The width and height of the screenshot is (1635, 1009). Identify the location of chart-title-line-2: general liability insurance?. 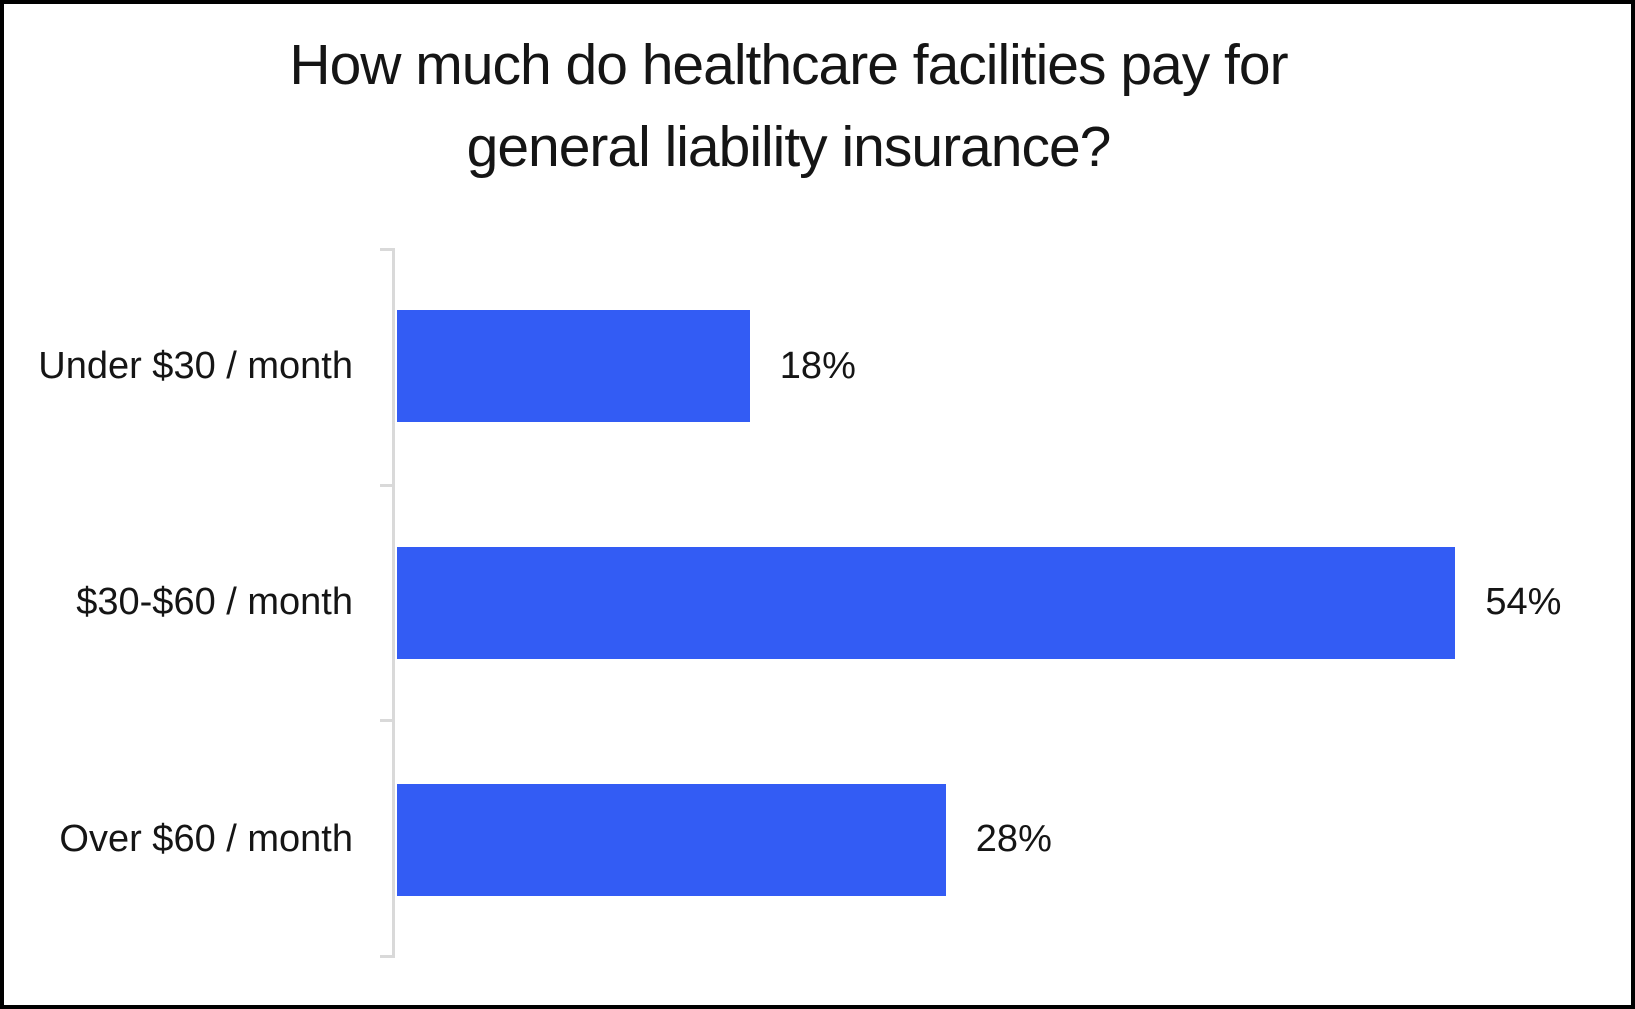
(789, 147).